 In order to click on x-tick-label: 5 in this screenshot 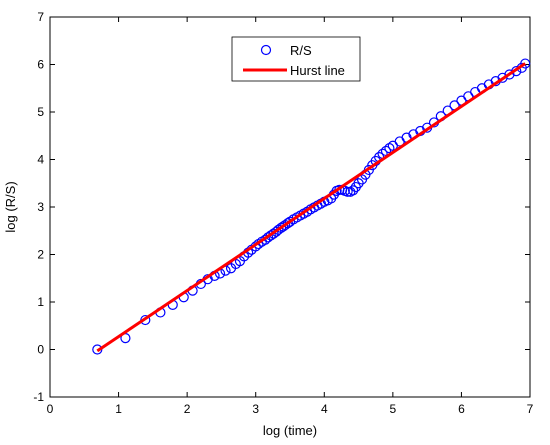, I will do `click(393, 409)`.